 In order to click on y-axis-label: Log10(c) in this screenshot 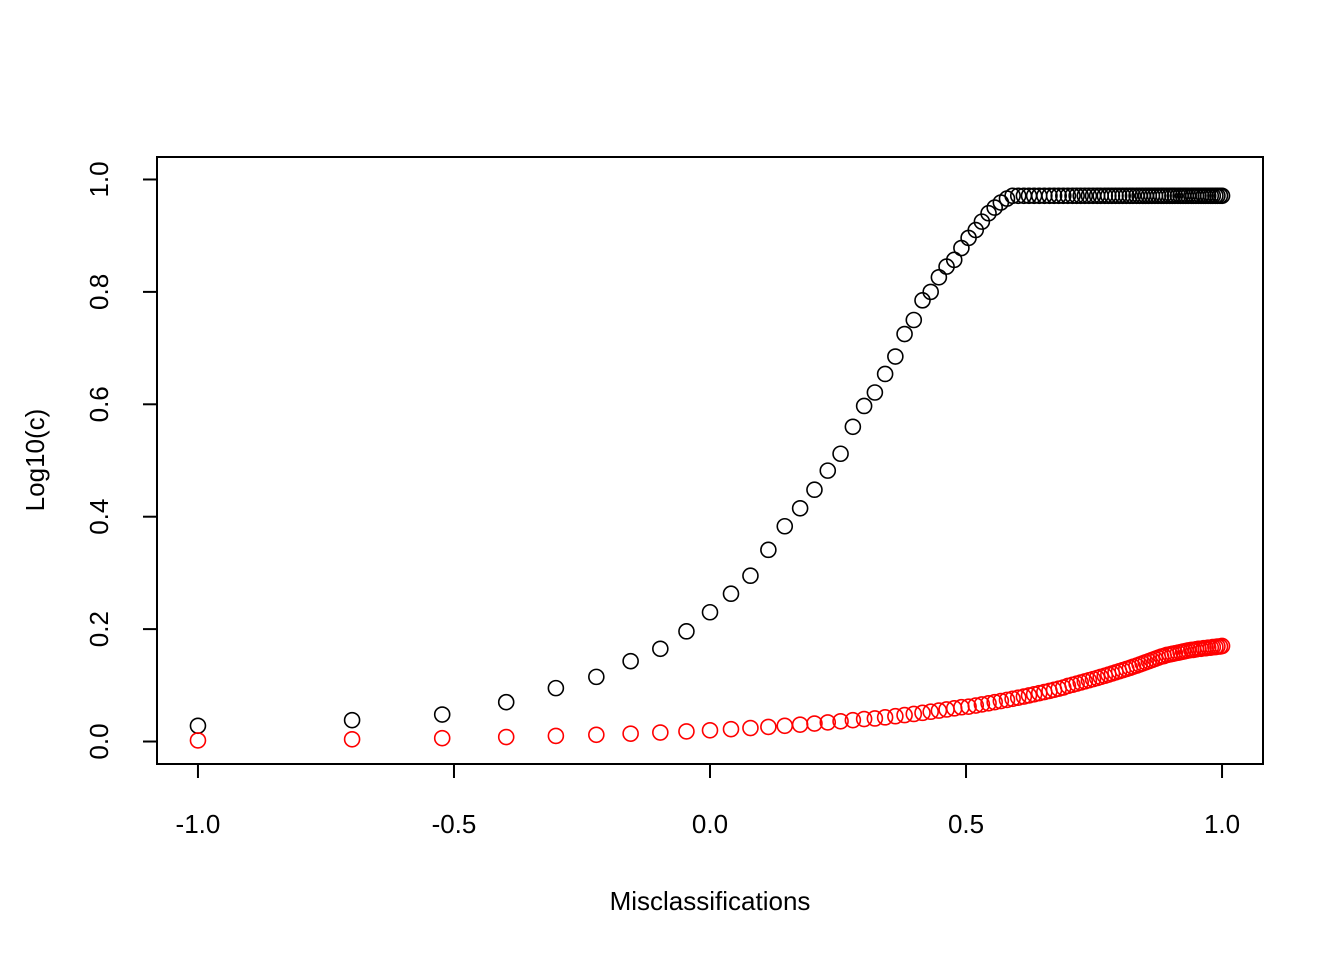, I will do `click(35, 460)`.